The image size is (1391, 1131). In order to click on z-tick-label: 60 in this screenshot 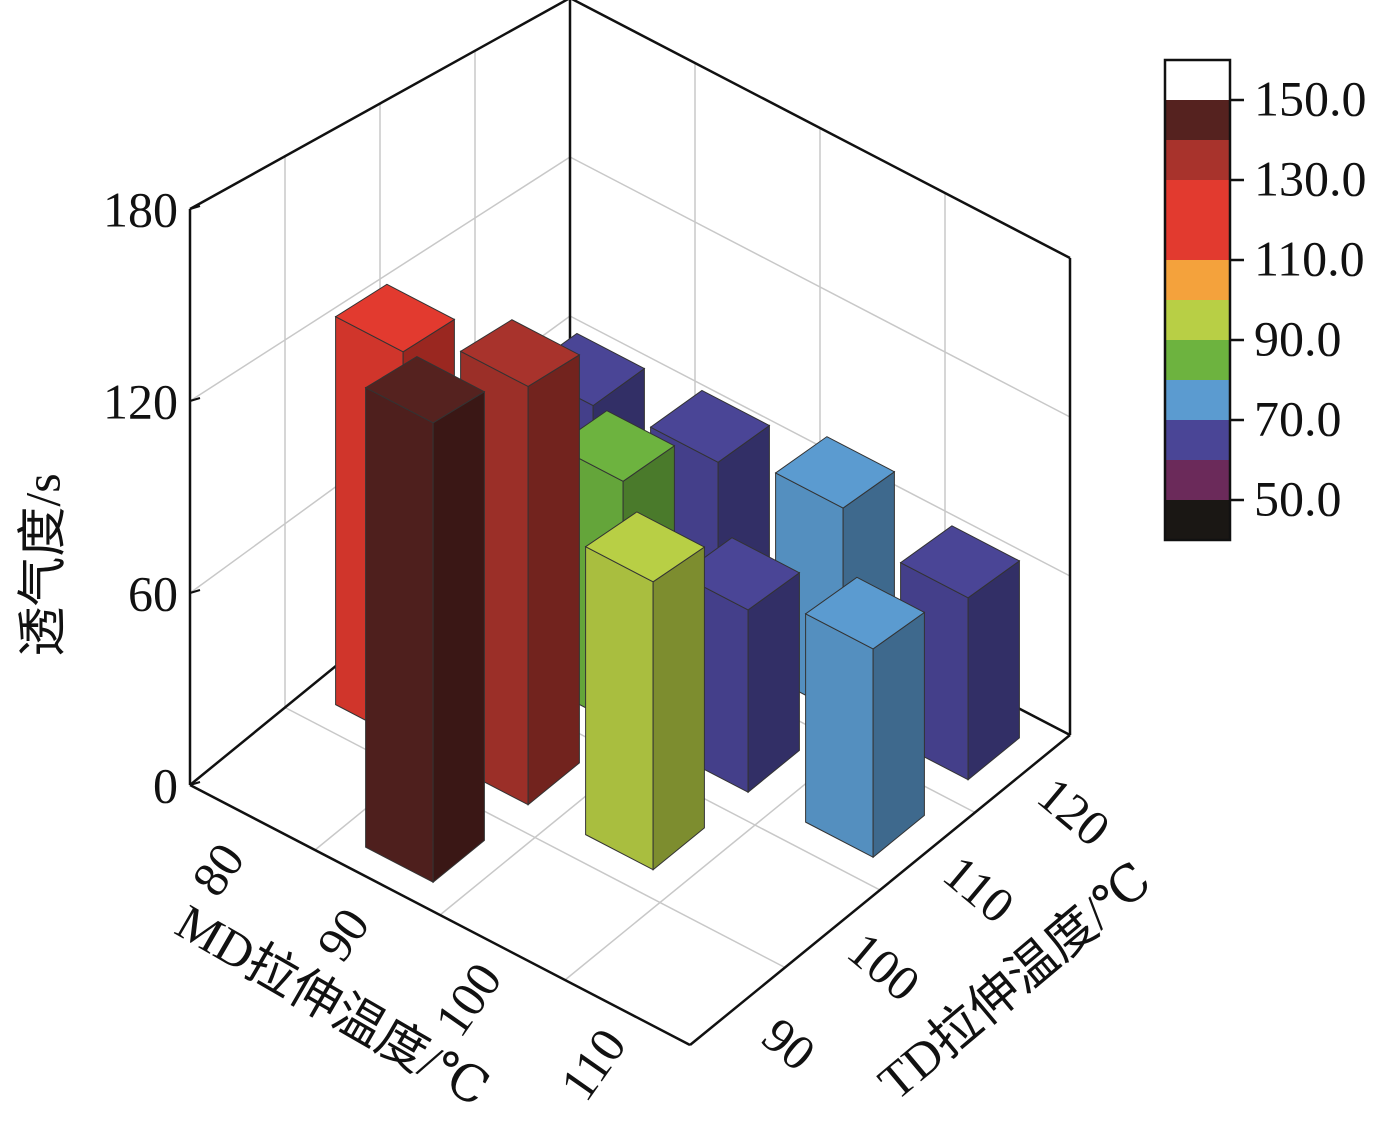, I will do `click(153, 593)`.